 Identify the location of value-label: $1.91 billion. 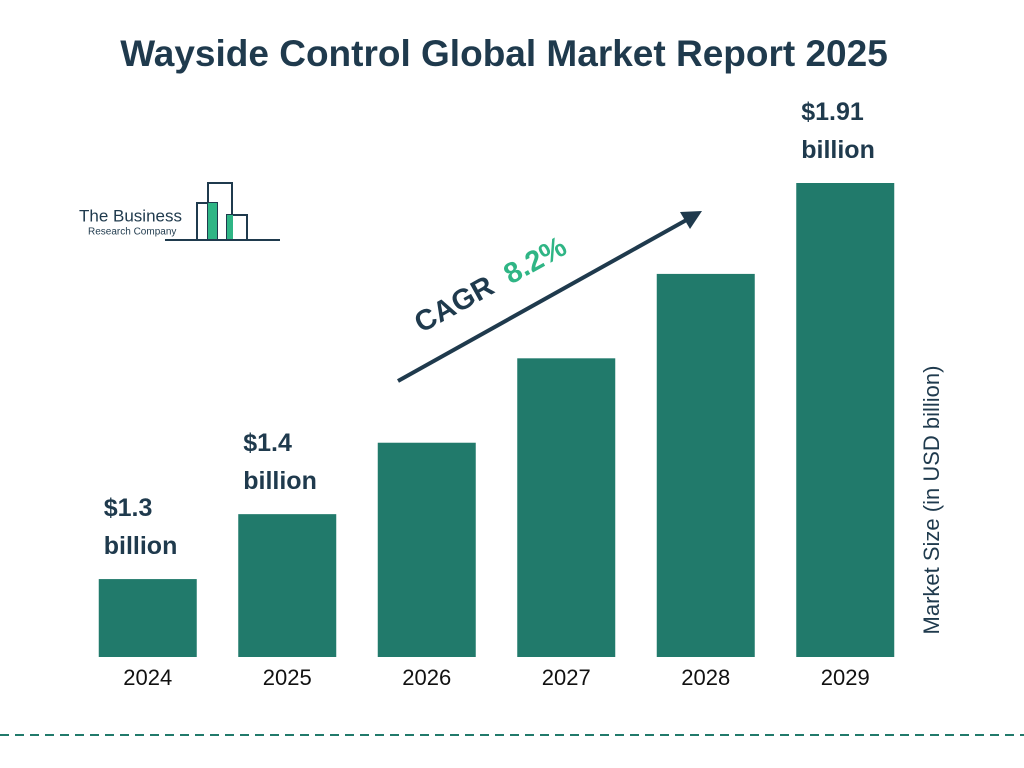
(838, 131).